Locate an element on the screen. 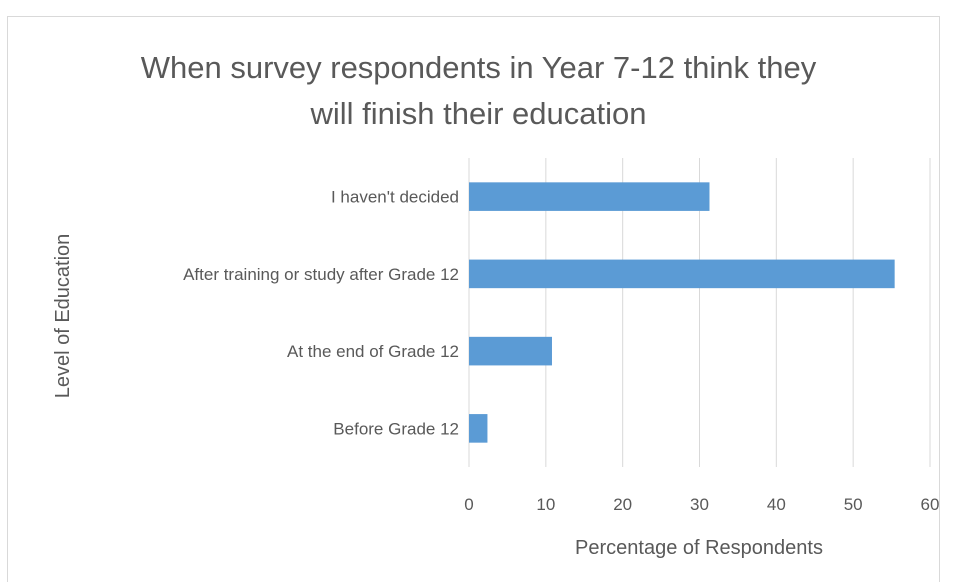 This screenshot has height=582, width=957. category-label: After training or study after Grade 12 is located at coordinates (321, 274).